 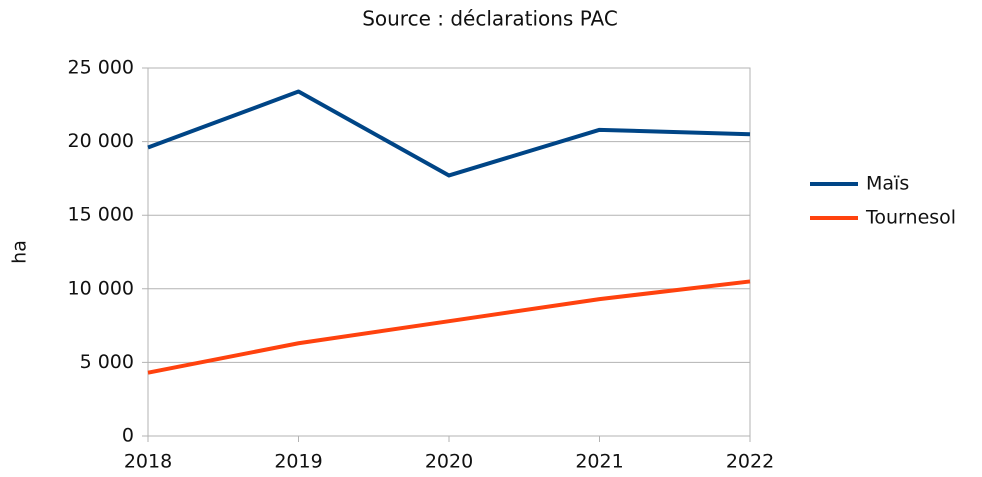 I want to click on chart-title: Source : déclarations PAC, so click(x=490, y=19).